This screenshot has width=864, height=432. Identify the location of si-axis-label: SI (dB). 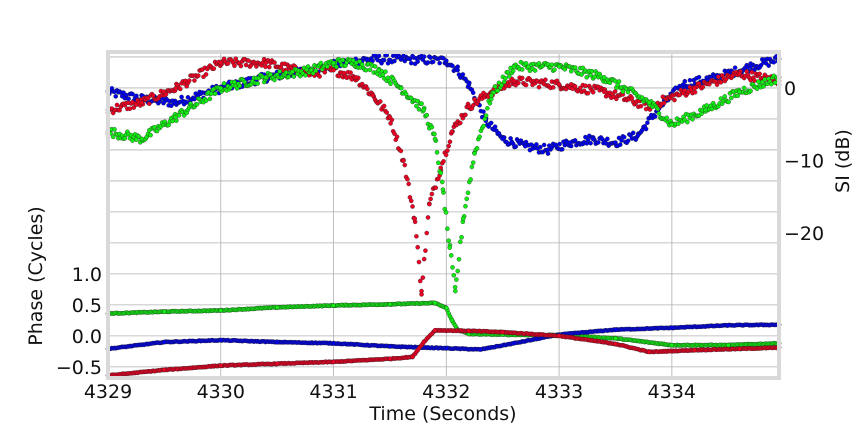
(843, 161).